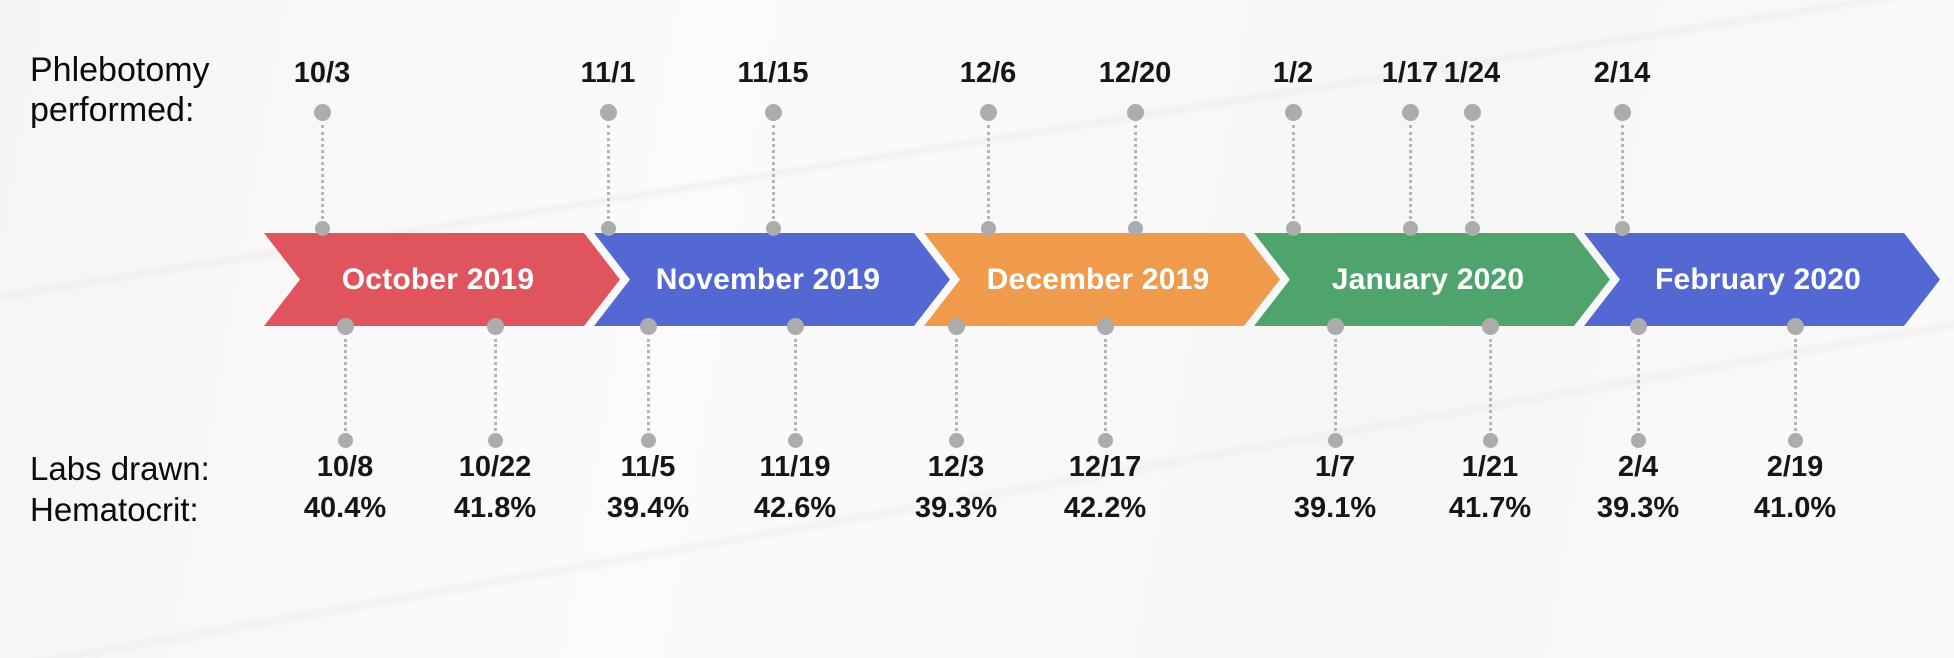 Image resolution: width=1954 pixels, height=658 pixels. I want to click on lab-event-hematocrit: 41.8%, so click(495, 508).